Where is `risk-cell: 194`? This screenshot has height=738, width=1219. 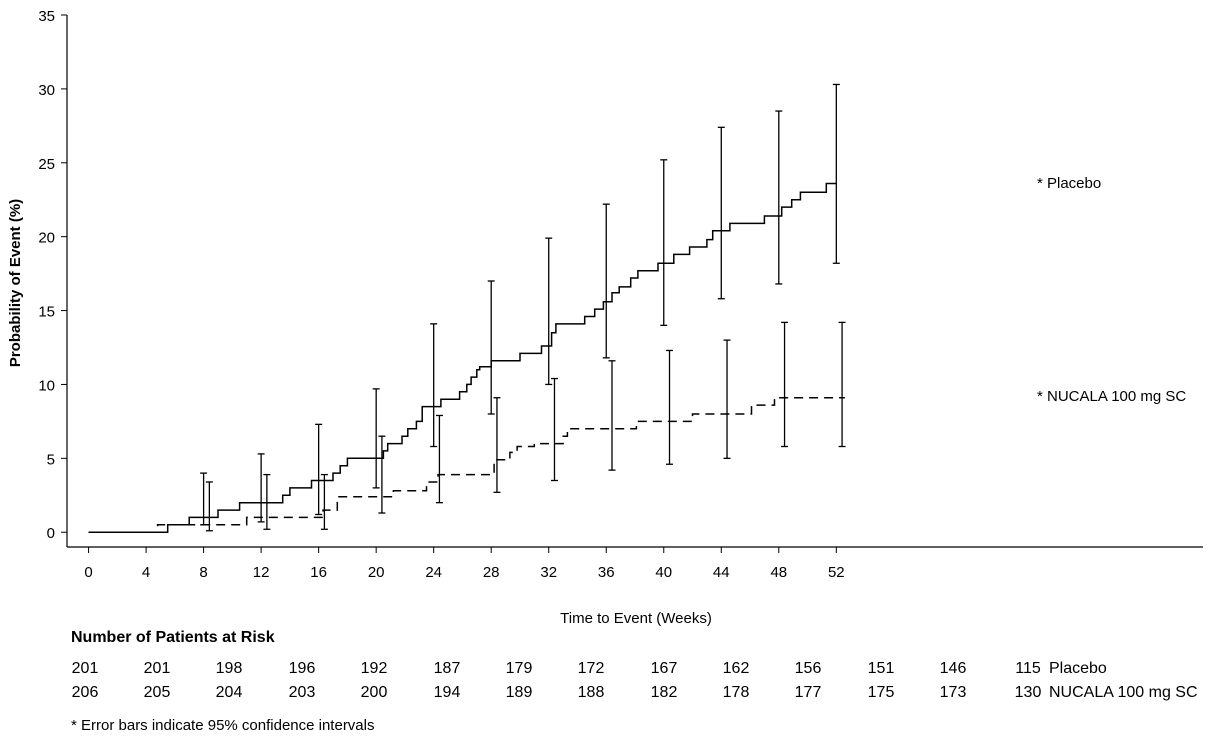 risk-cell: 194 is located at coordinates (447, 692).